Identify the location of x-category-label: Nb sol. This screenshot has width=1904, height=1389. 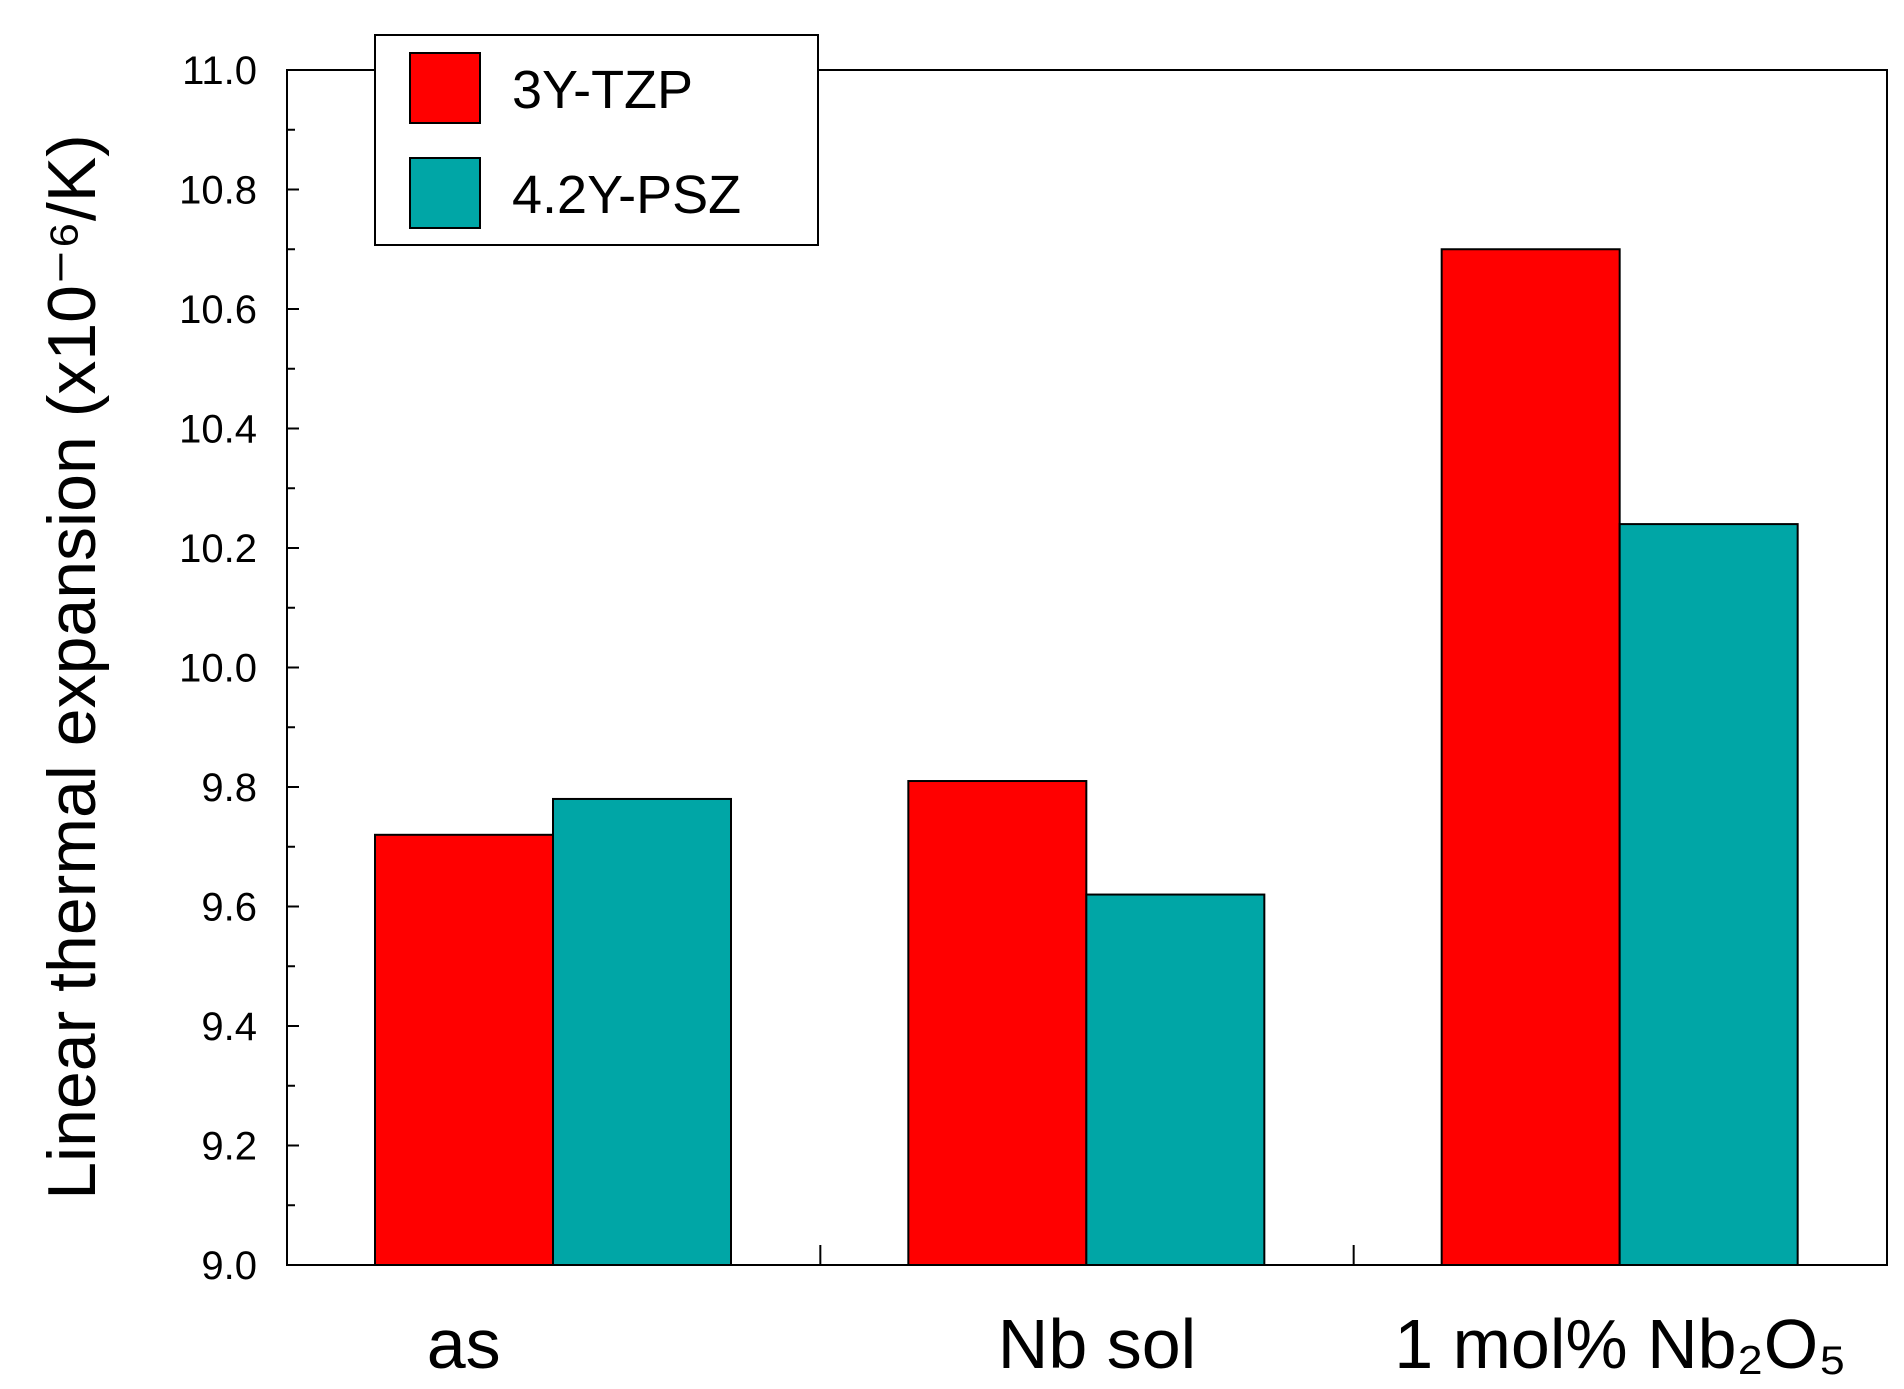
(1097, 1344).